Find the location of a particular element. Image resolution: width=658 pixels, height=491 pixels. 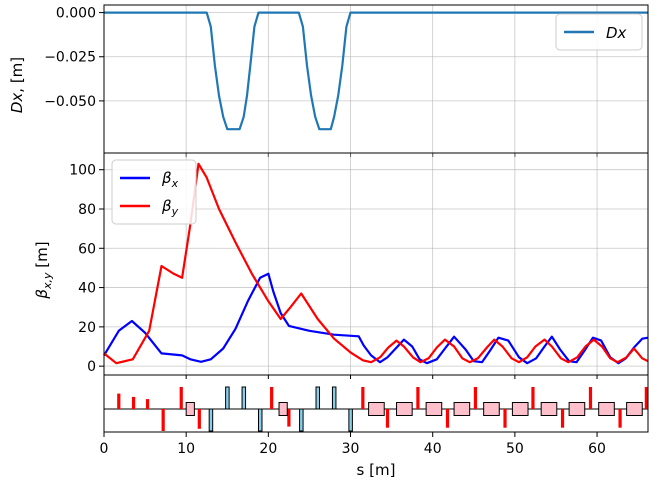

lattice-elements is located at coordinates (382, 409).